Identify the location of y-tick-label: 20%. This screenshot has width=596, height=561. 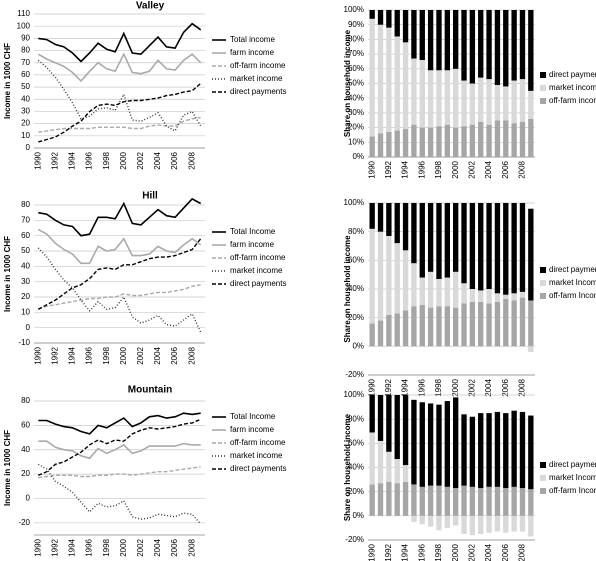
(356, 491).